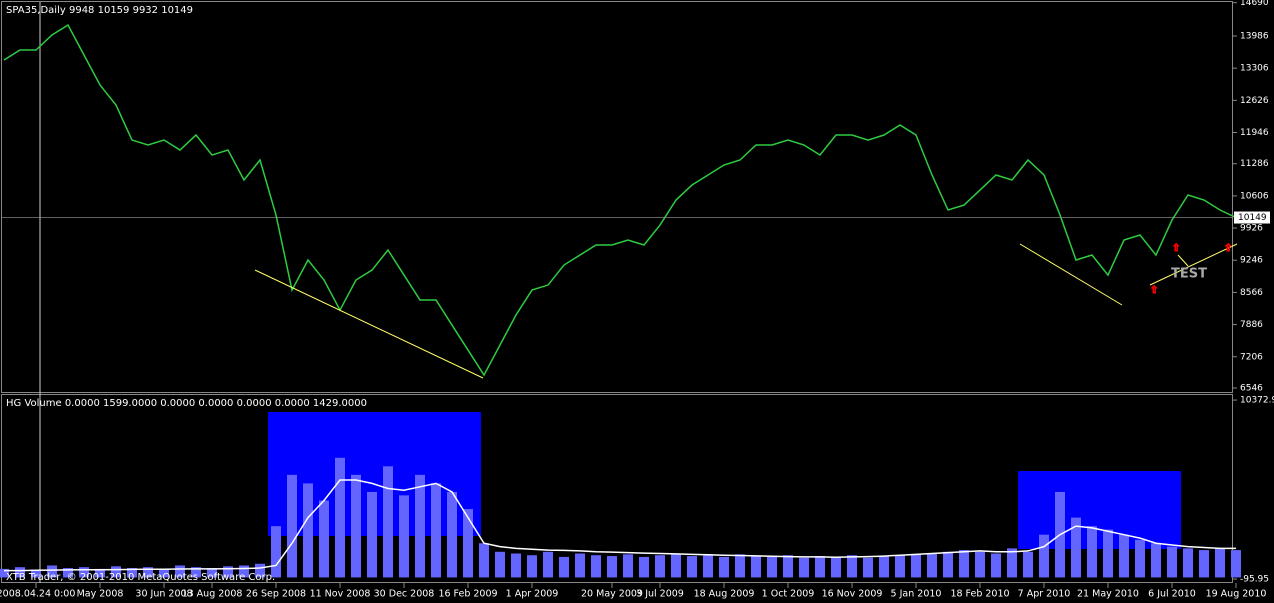  What do you see at coordinates (100, 594) in the screenshot?
I see `x-tick-label: May 2008` at bounding box center [100, 594].